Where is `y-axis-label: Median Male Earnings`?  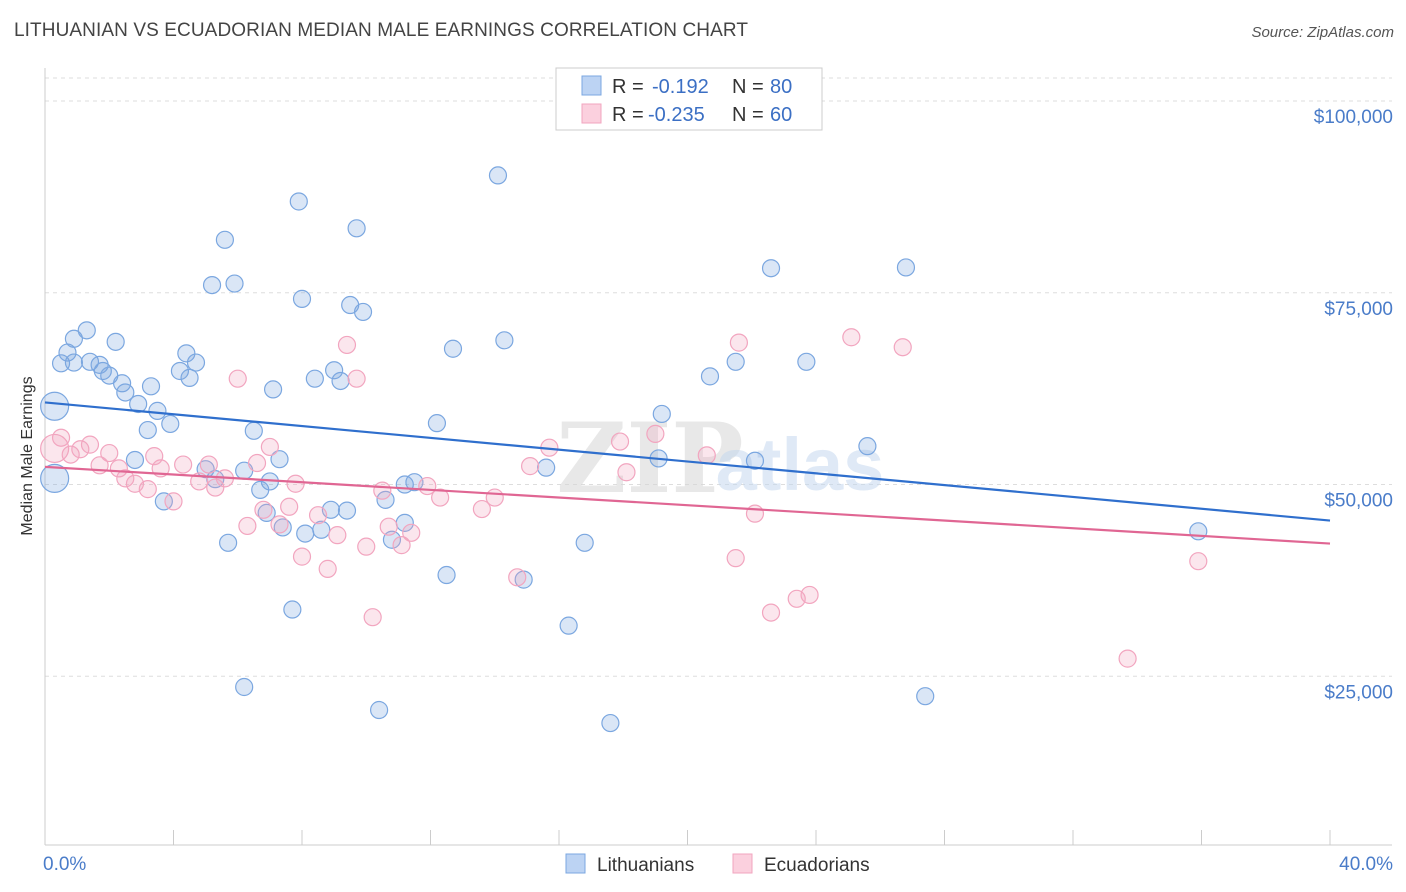
y-axis-label: Median Male Earnings is located at coordinates (27, 455).